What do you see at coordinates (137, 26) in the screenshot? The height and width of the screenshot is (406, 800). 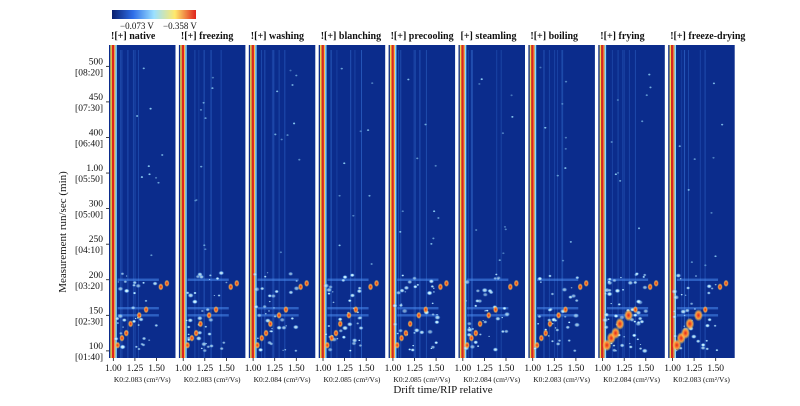 I see `colorbar-min-label: −0.073 V` at bounding box center [137, 26].